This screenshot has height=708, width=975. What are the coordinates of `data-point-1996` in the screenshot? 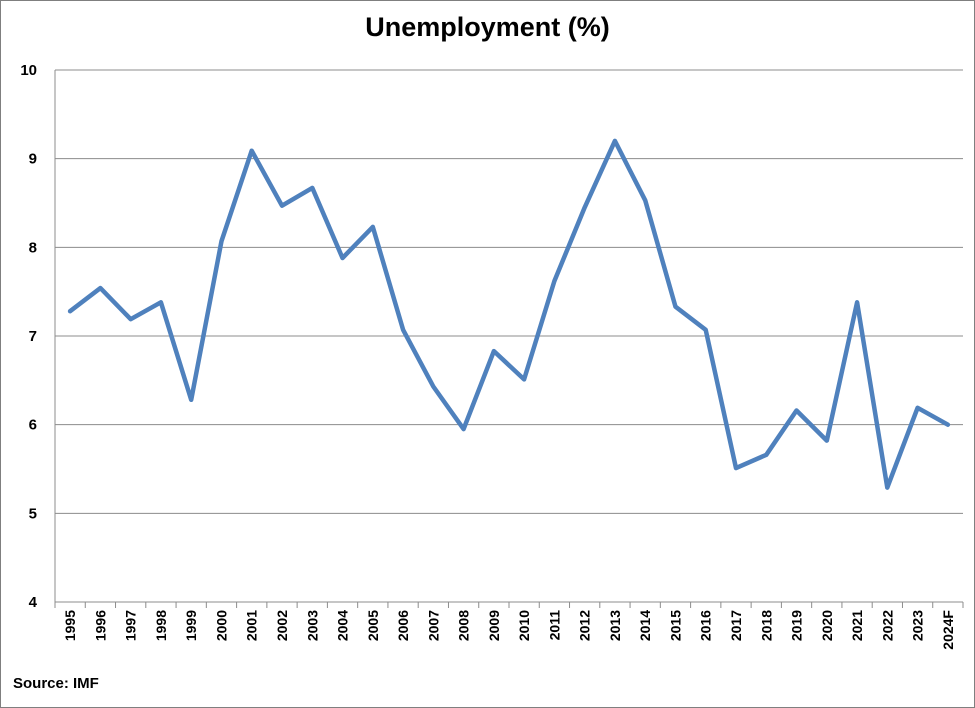 It's located at (100, 288).